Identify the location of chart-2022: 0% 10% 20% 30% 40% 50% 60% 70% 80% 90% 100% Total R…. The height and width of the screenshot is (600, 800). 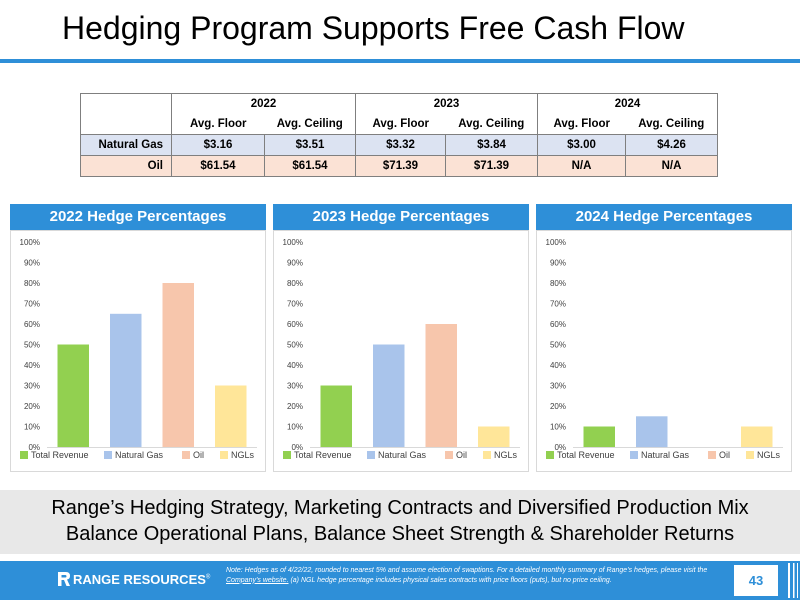
(138, 351).